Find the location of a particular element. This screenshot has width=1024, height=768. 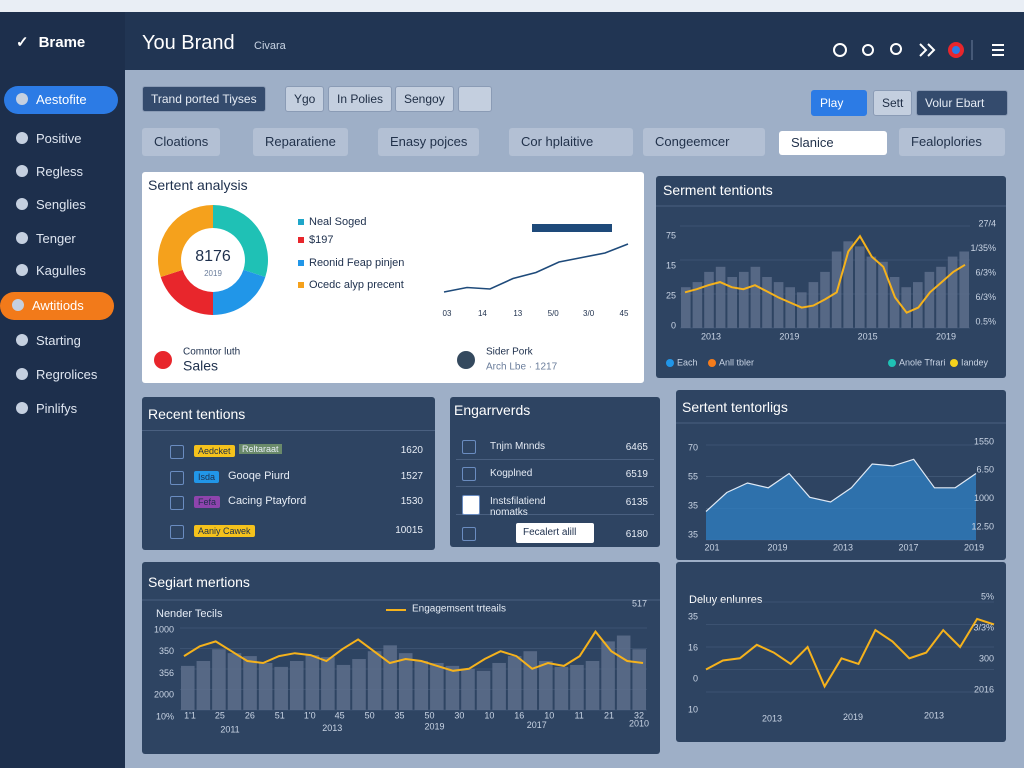

dropdown is located at coordinates (555, 533).